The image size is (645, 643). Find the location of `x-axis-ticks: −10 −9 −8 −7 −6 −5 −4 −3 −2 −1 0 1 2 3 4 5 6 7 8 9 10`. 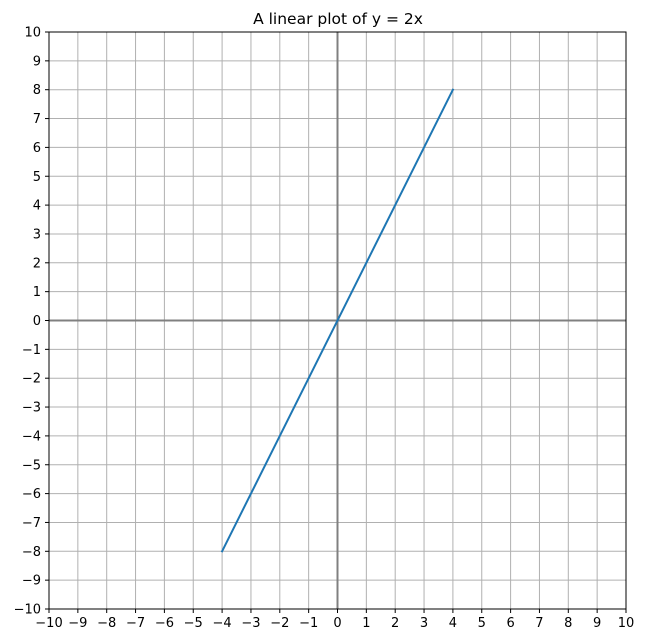

x-axis-ticks: −10 −9 −8 −7 −6 −5 −4 −3 −2 −1 0 1 2 3 4 5 6 7 8 9 10 is located at coordinates (334, 620).